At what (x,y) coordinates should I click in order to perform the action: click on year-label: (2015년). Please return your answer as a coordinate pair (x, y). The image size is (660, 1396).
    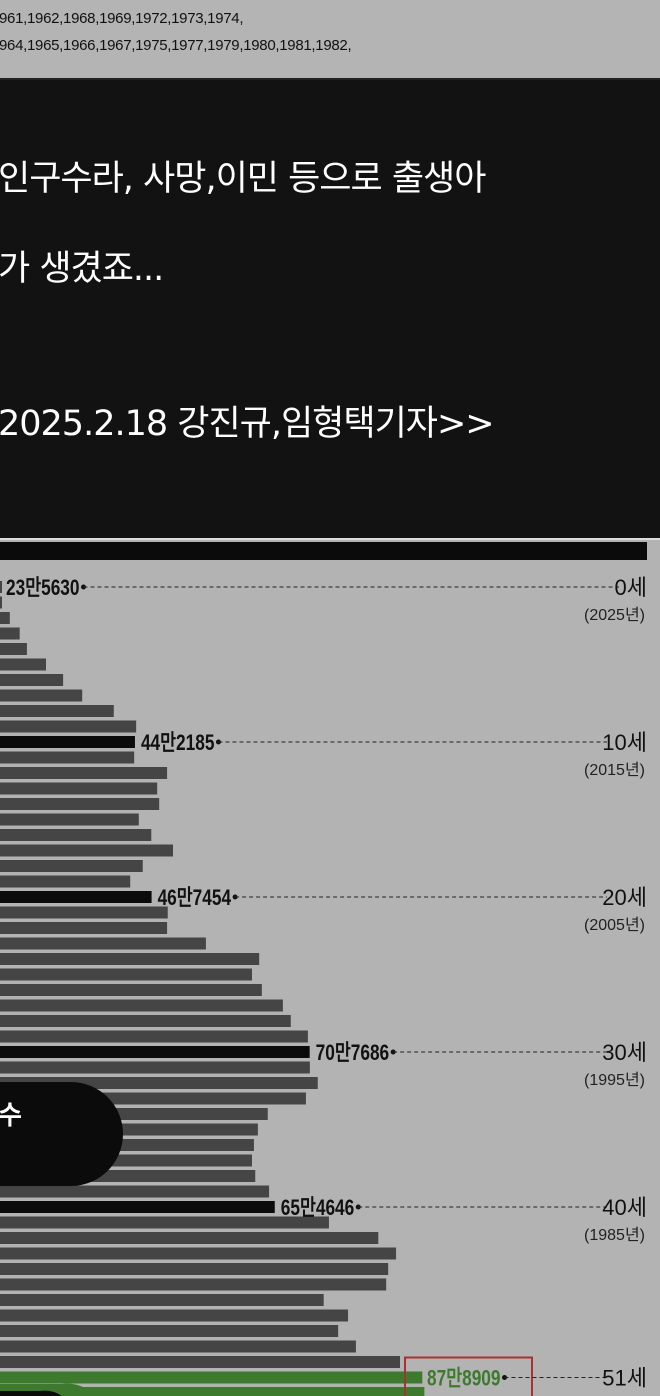
    Looking at the image, I should click on (614, 770).